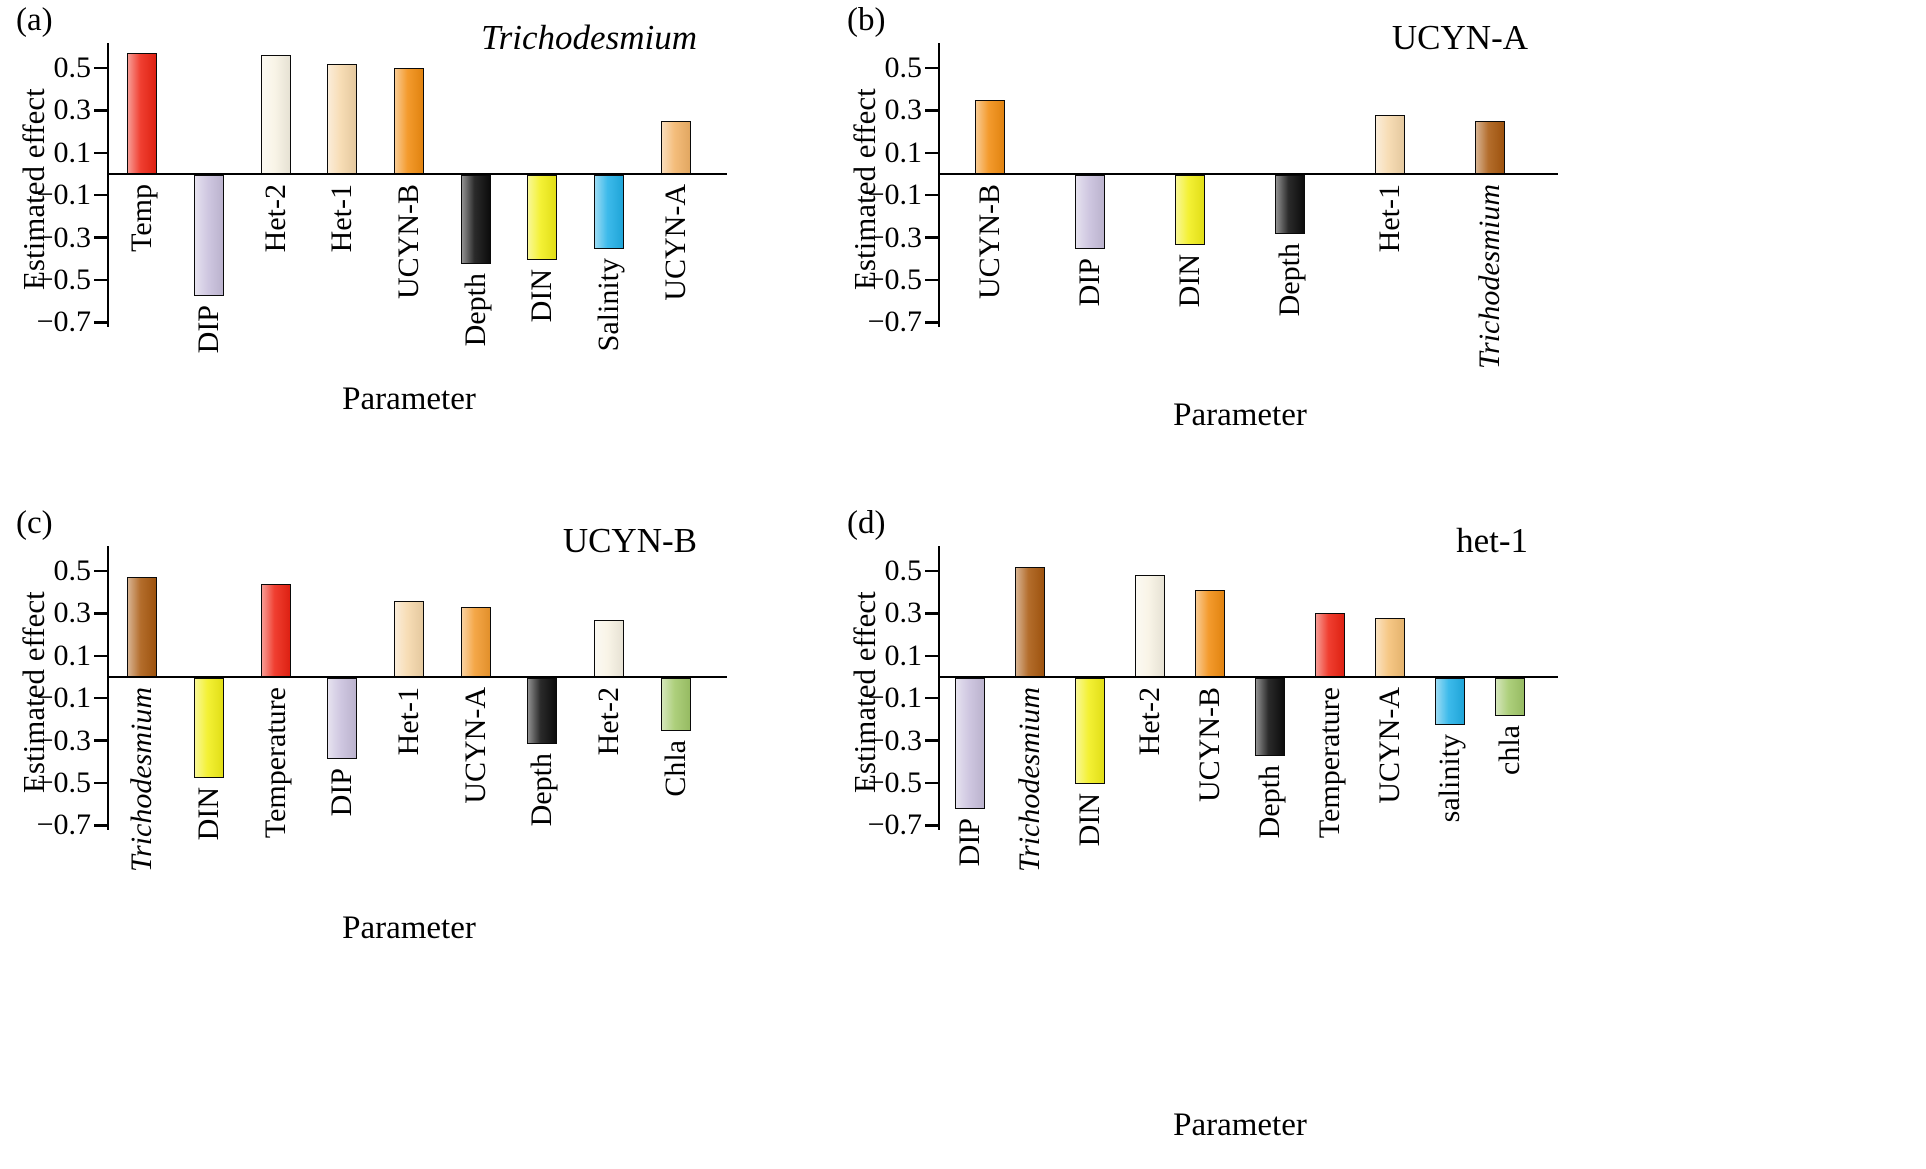  Describe the element at coordinates (1492, 540) in the screenshot. I see `panel-d-title: het-1` at that location.